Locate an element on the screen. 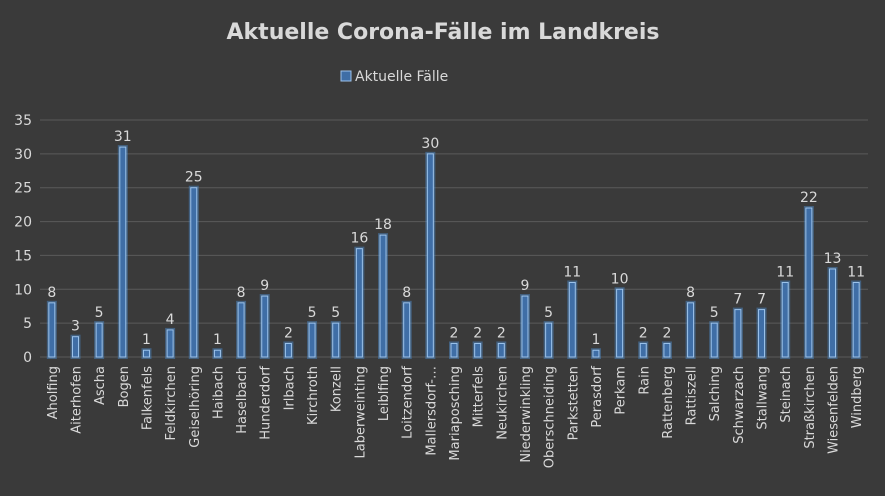  data-label: 31 is located at coordinates (123, 137).